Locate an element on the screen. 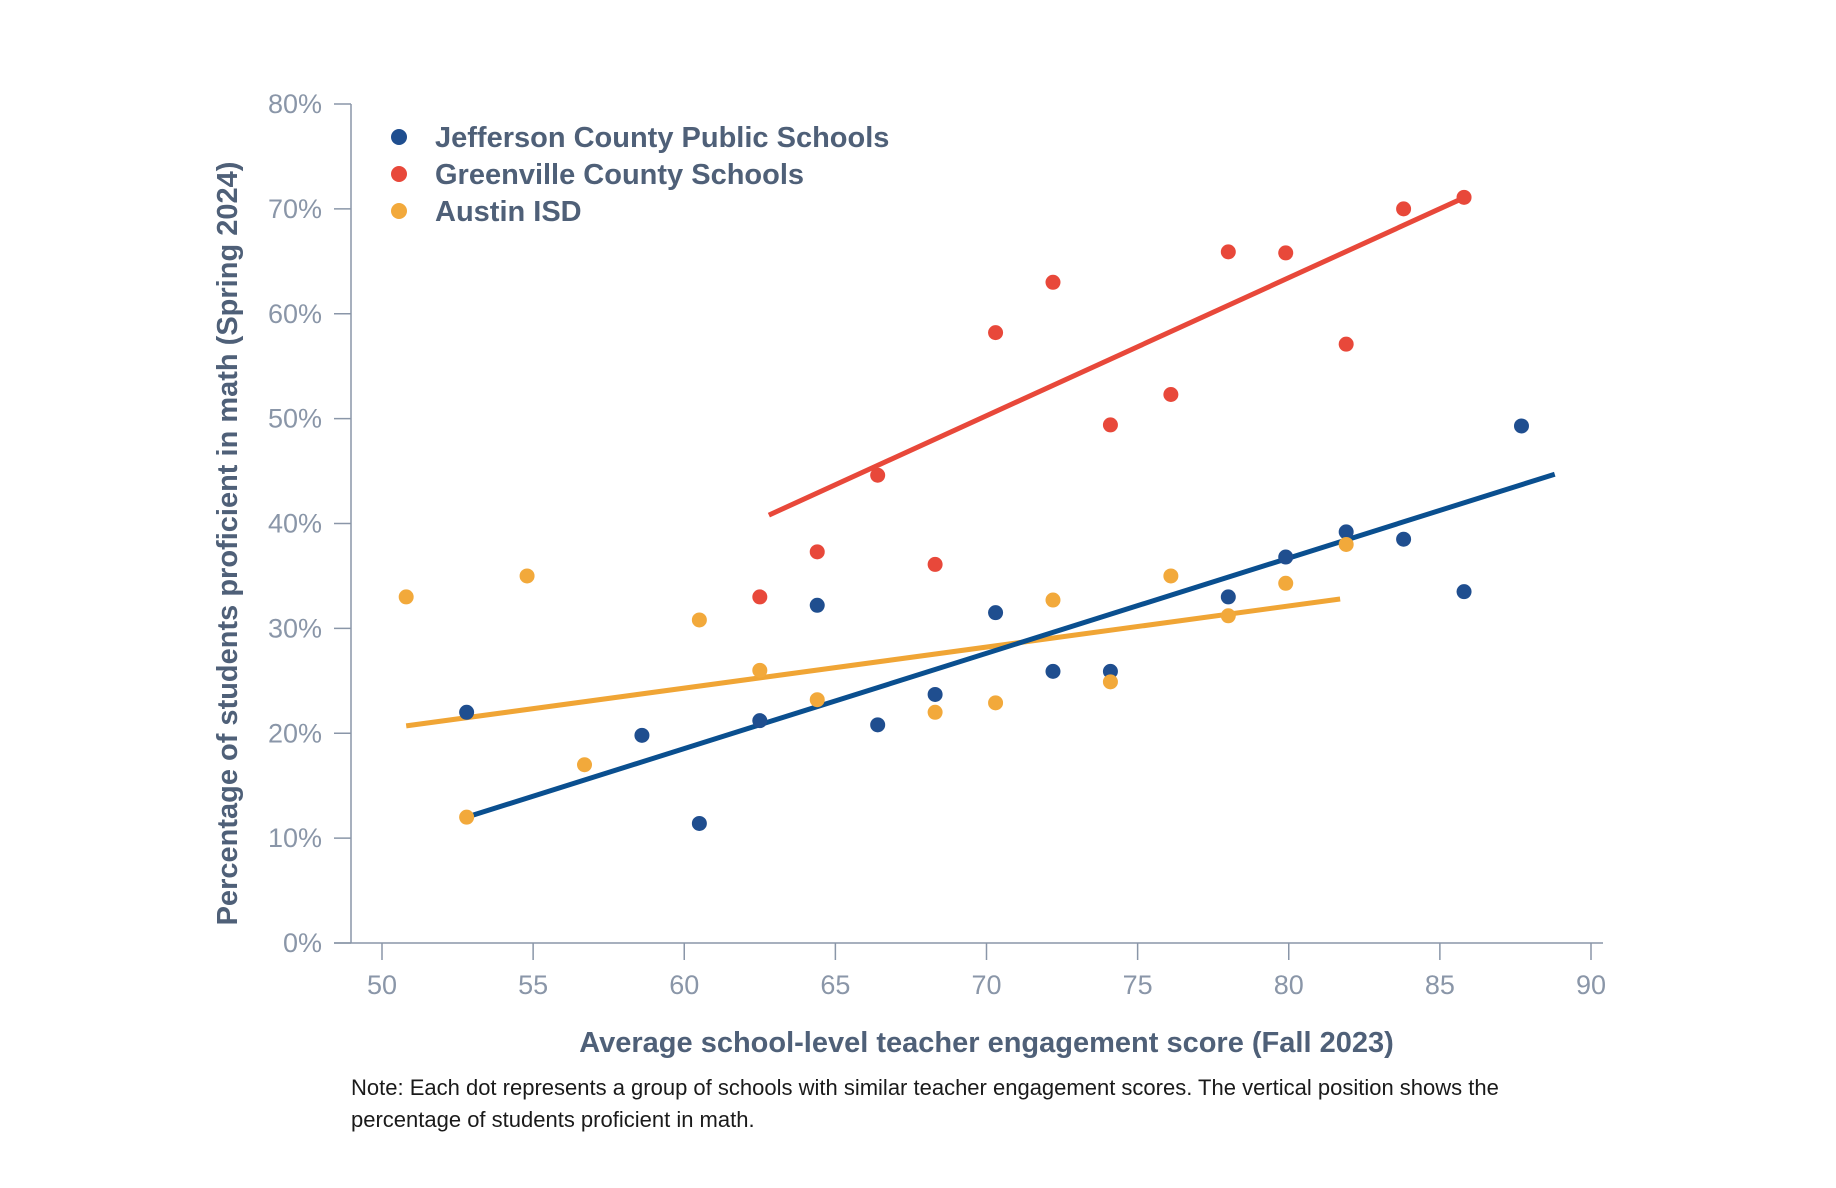 This screenshot has height=1188, width=1836. x-tick-label: 90 is located at coordinates (1591, 985).